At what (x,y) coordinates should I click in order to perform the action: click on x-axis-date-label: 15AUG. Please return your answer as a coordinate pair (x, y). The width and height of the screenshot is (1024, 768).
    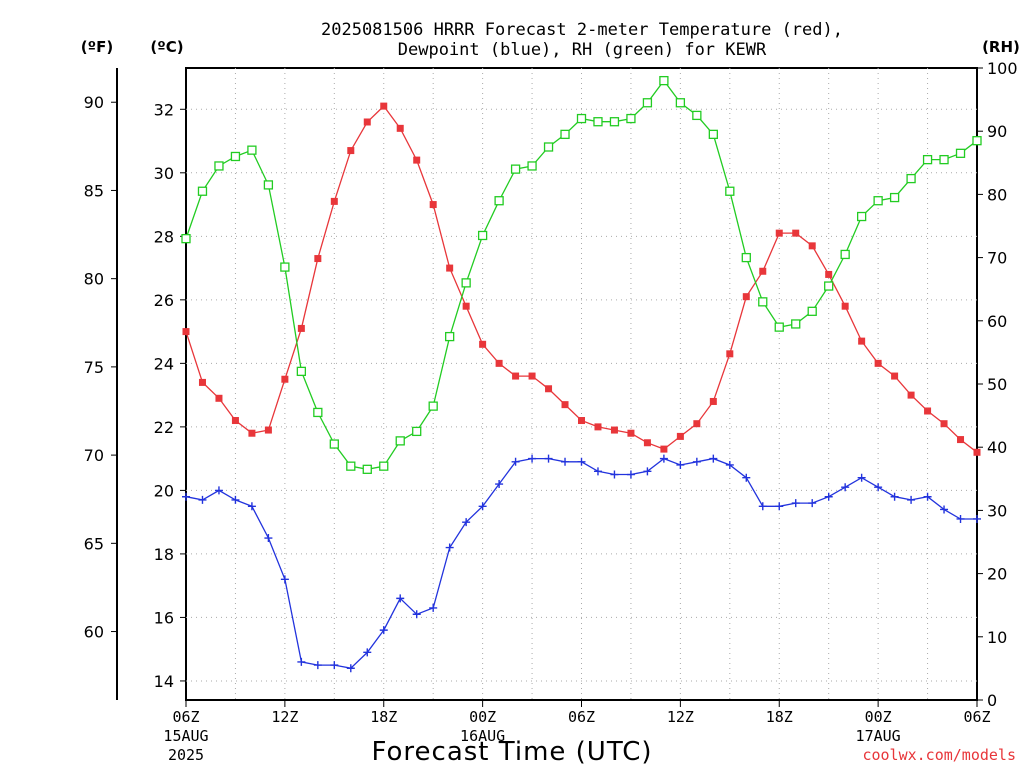
    Looking at the image, I should click on (185, 736).